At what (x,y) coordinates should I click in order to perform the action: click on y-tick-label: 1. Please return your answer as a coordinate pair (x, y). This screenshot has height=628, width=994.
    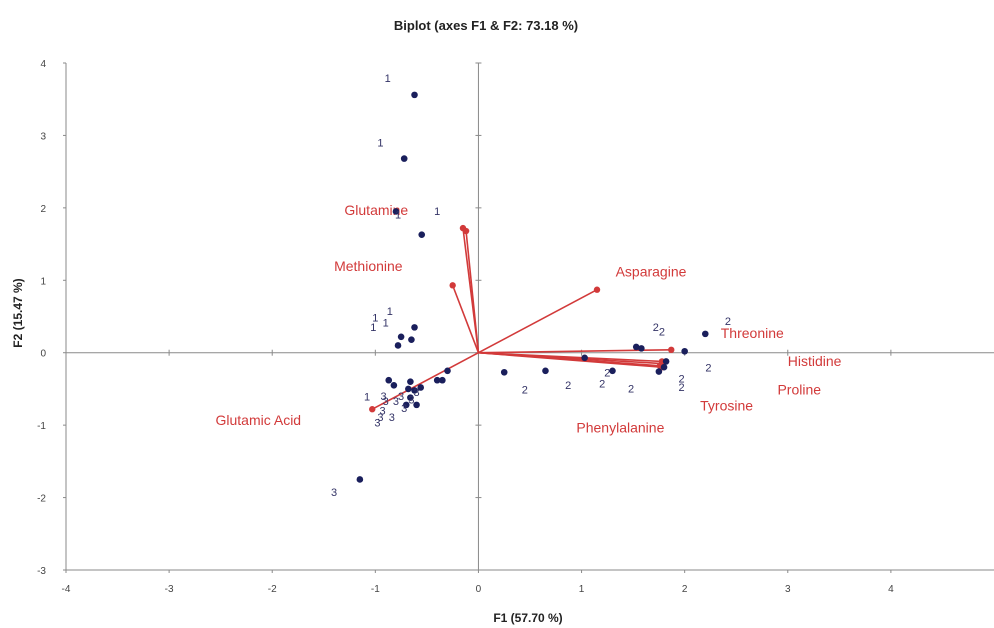
    Looking at the image, I should click on (43, 281).